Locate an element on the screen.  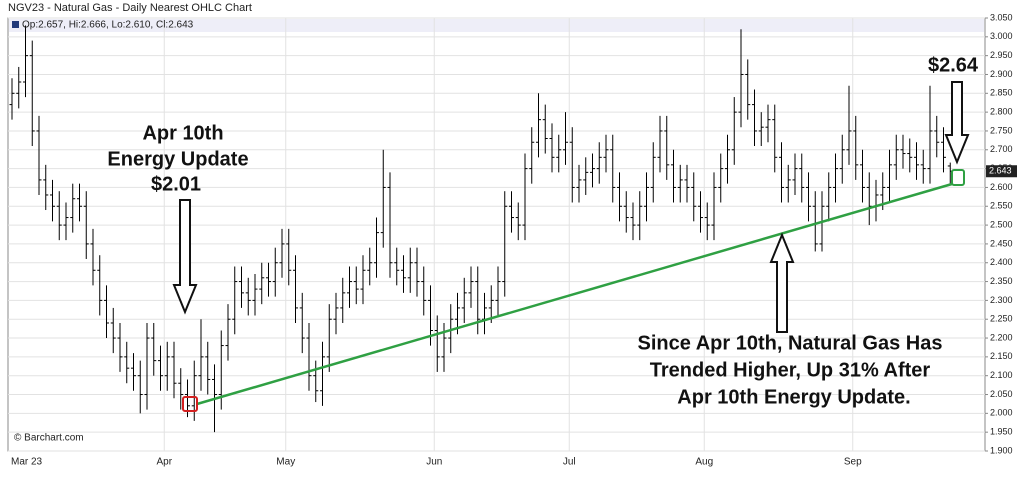
y-tick-label: 2.900 is located at coordinates (1001, 74).